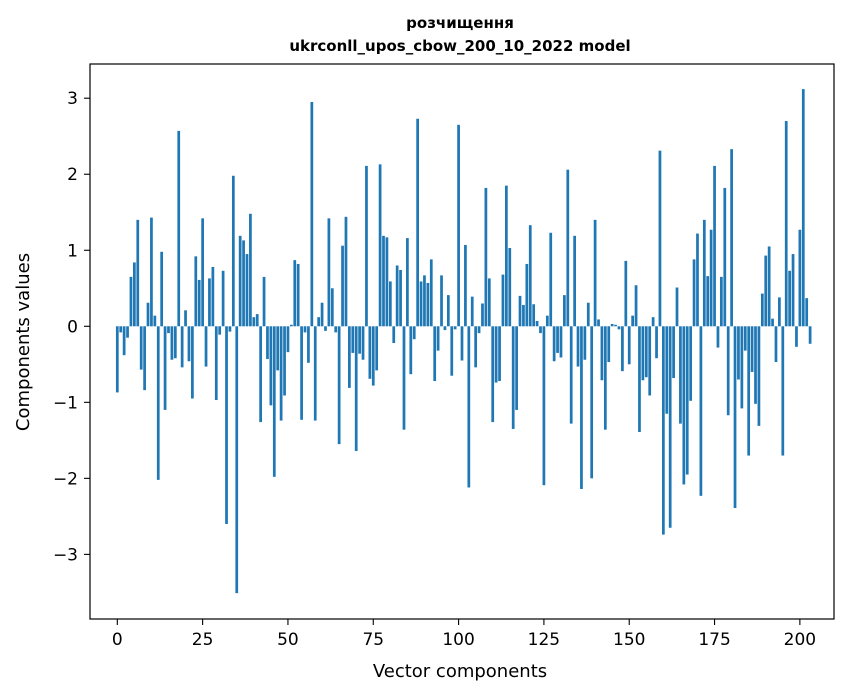  What do you see at coordinates (459, 46) in the screenshot?
I see `chart-subtitle: ukrconll_upos_cbow_200_10_2022 model` at bounding box center [459, 46].